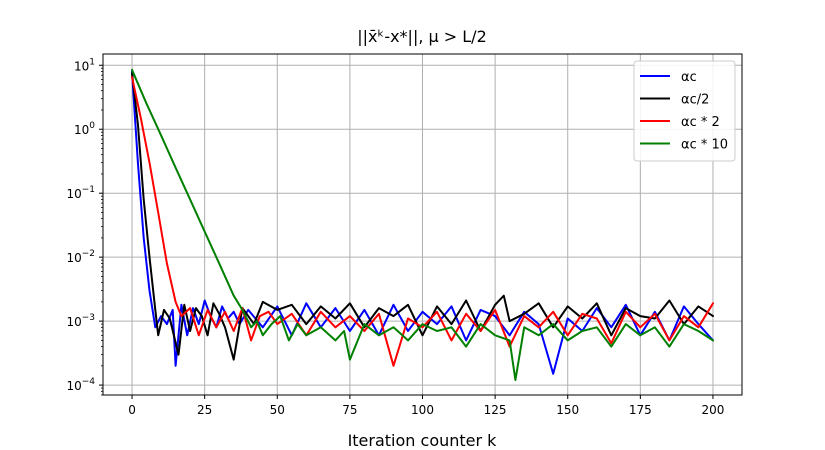 Image resolution: width=825 pixels, height=450 pixels. I want to click on x-tick-label: 125, so click(495, 410).